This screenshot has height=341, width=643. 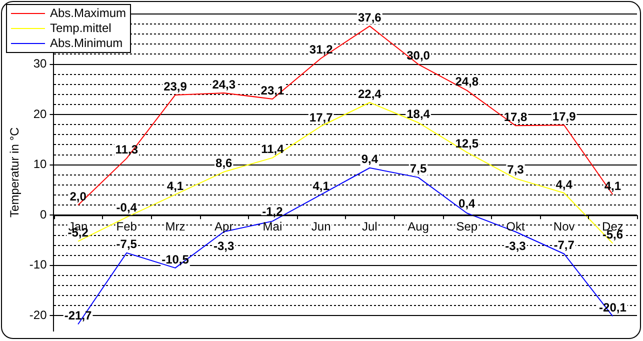 I want to click on y-tick-label: 10, so click(x=40, y=164).